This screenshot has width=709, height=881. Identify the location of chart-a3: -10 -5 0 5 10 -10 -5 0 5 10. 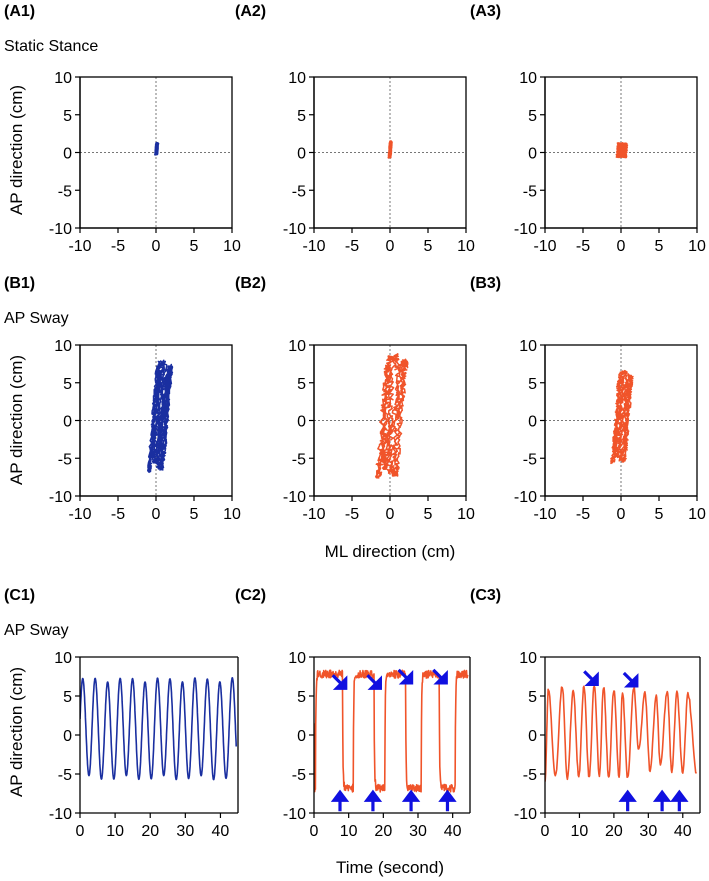
(610, 162).